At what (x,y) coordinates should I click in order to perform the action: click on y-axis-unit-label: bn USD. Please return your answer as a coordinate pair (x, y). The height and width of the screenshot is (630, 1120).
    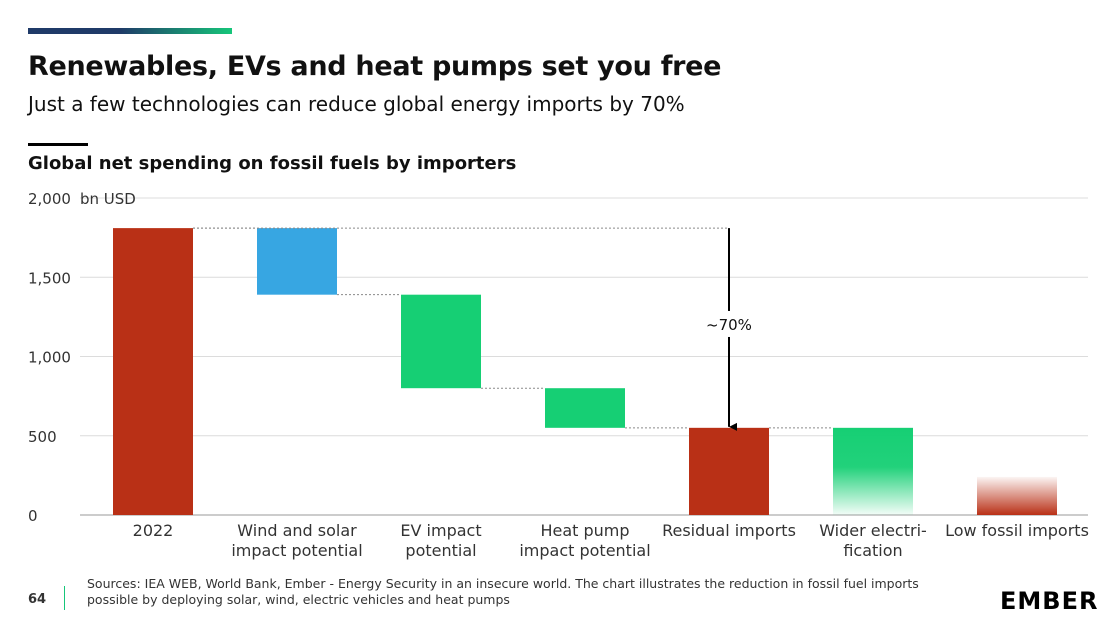
    Looking at the image, I should click on (108, 199).